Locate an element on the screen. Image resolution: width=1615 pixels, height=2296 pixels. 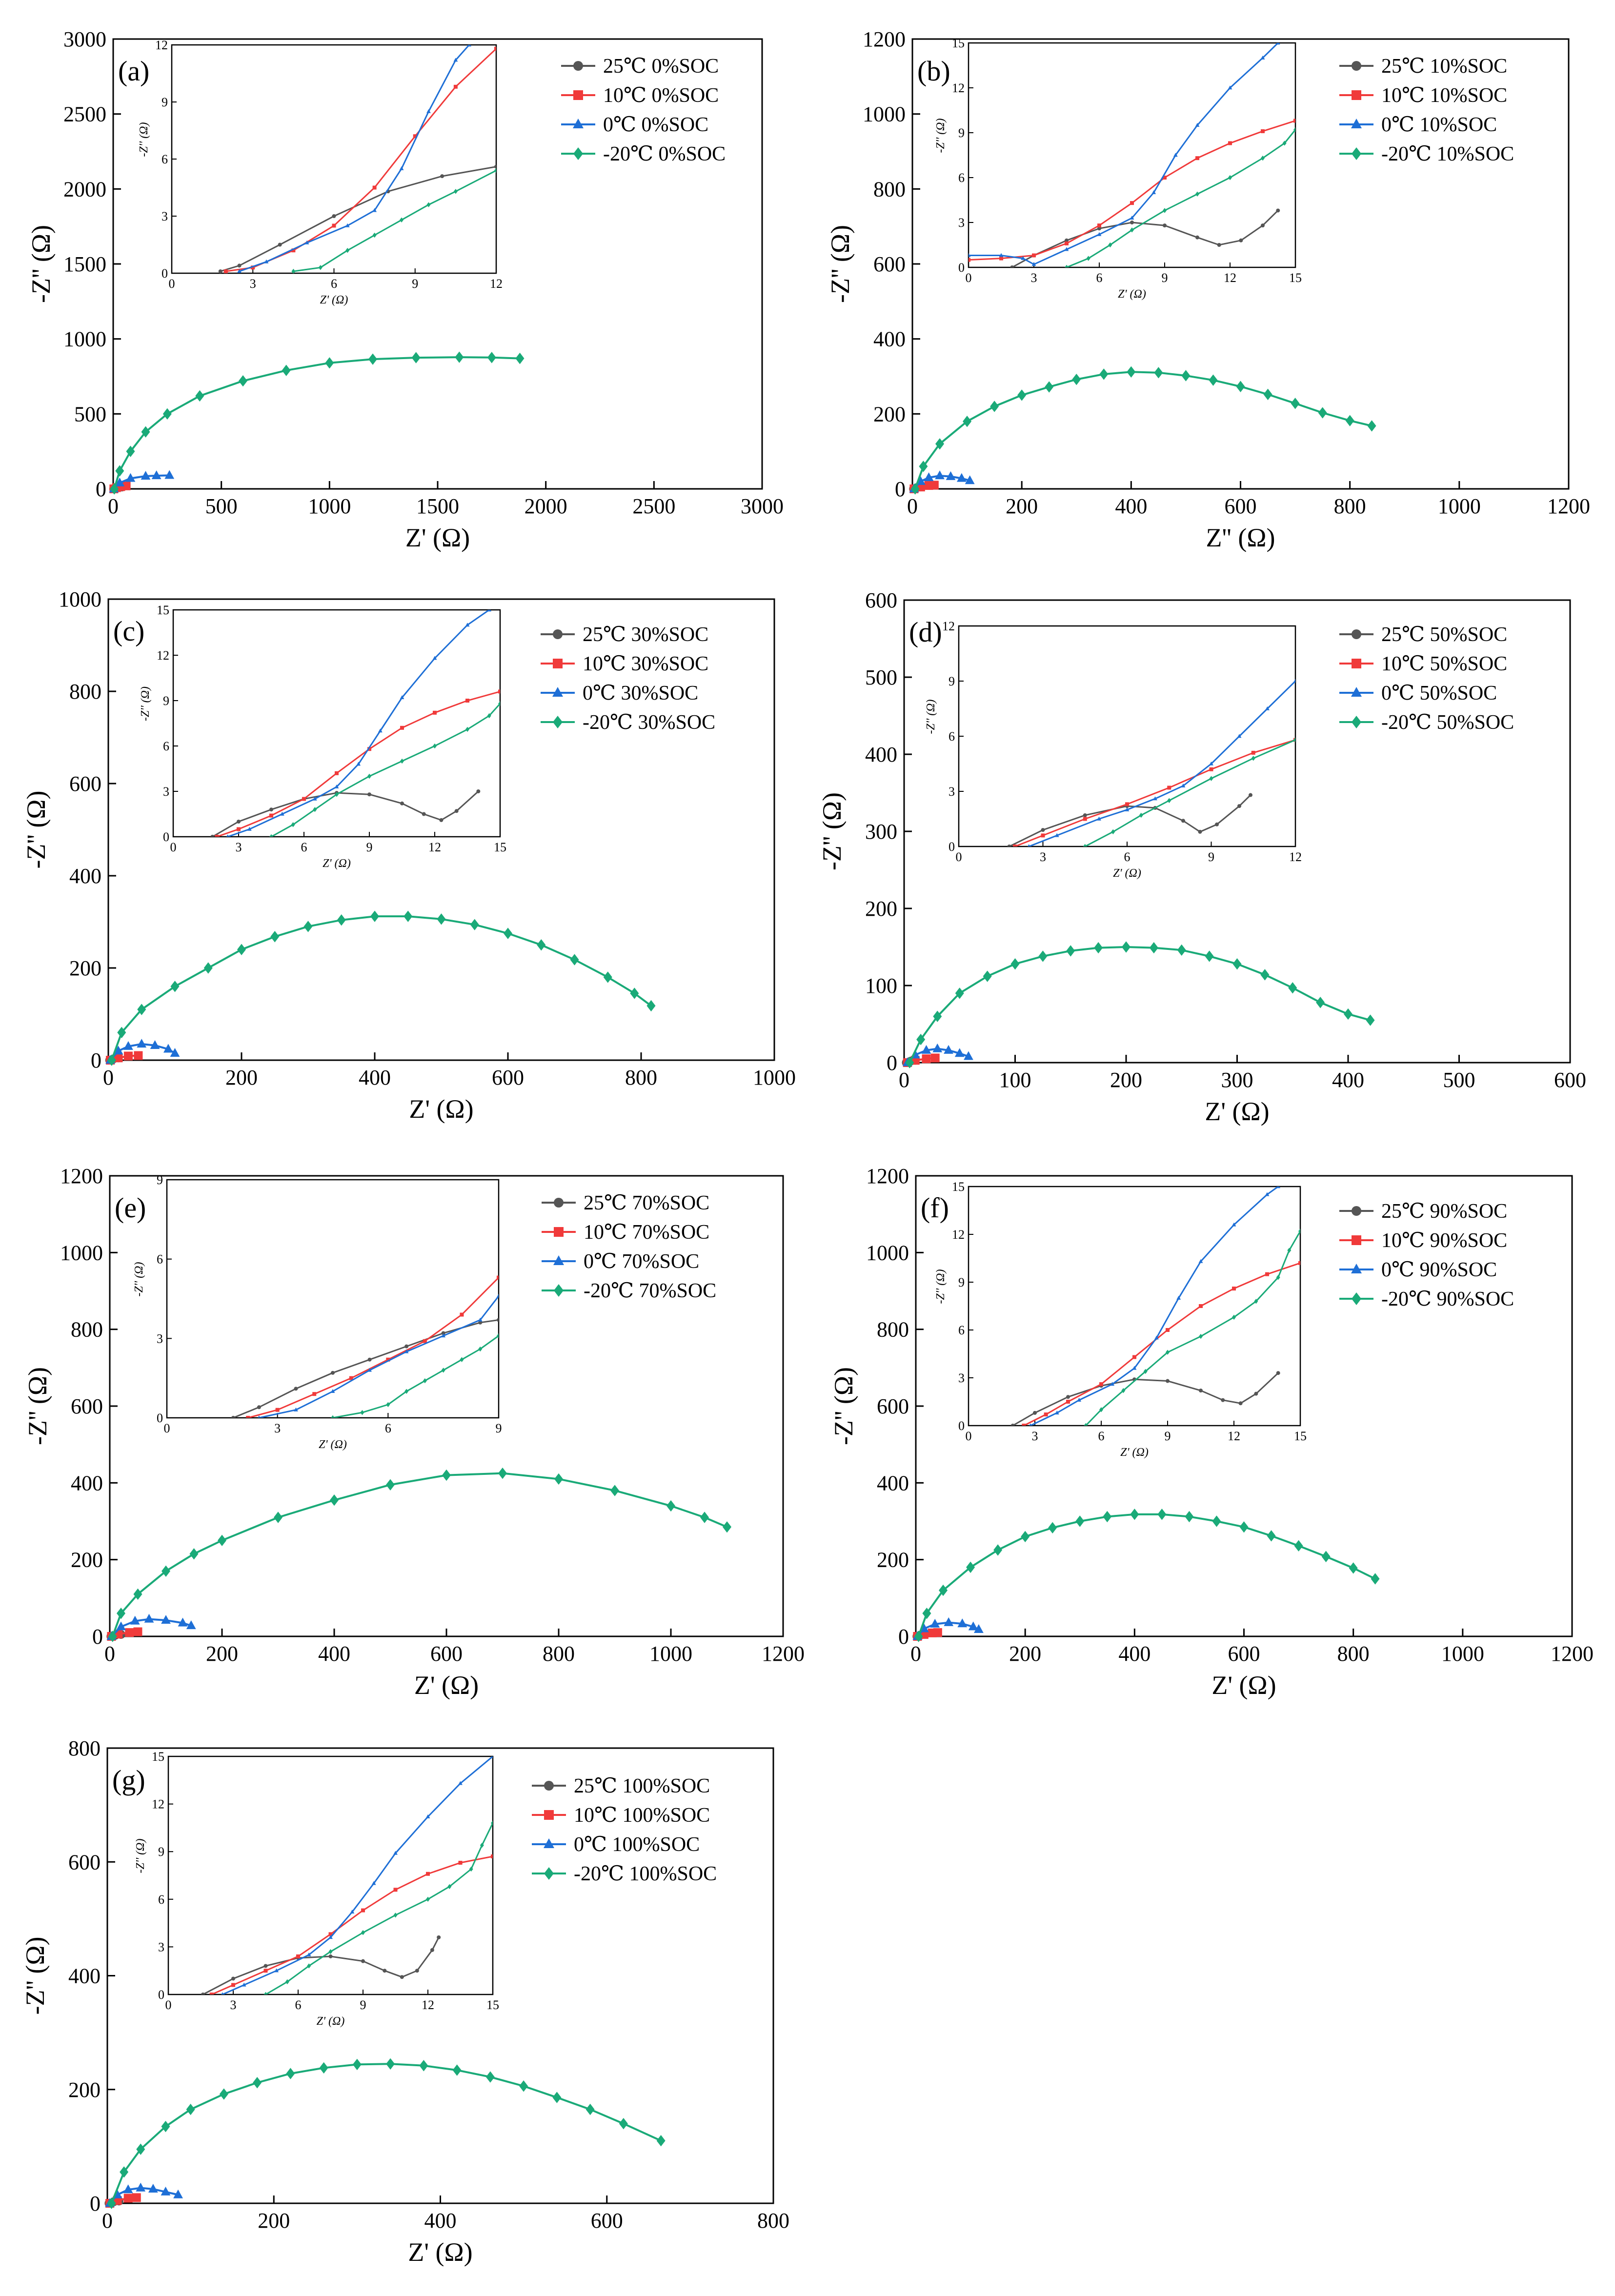
x-tick-label: 6 is located at coordinates (334, 284).